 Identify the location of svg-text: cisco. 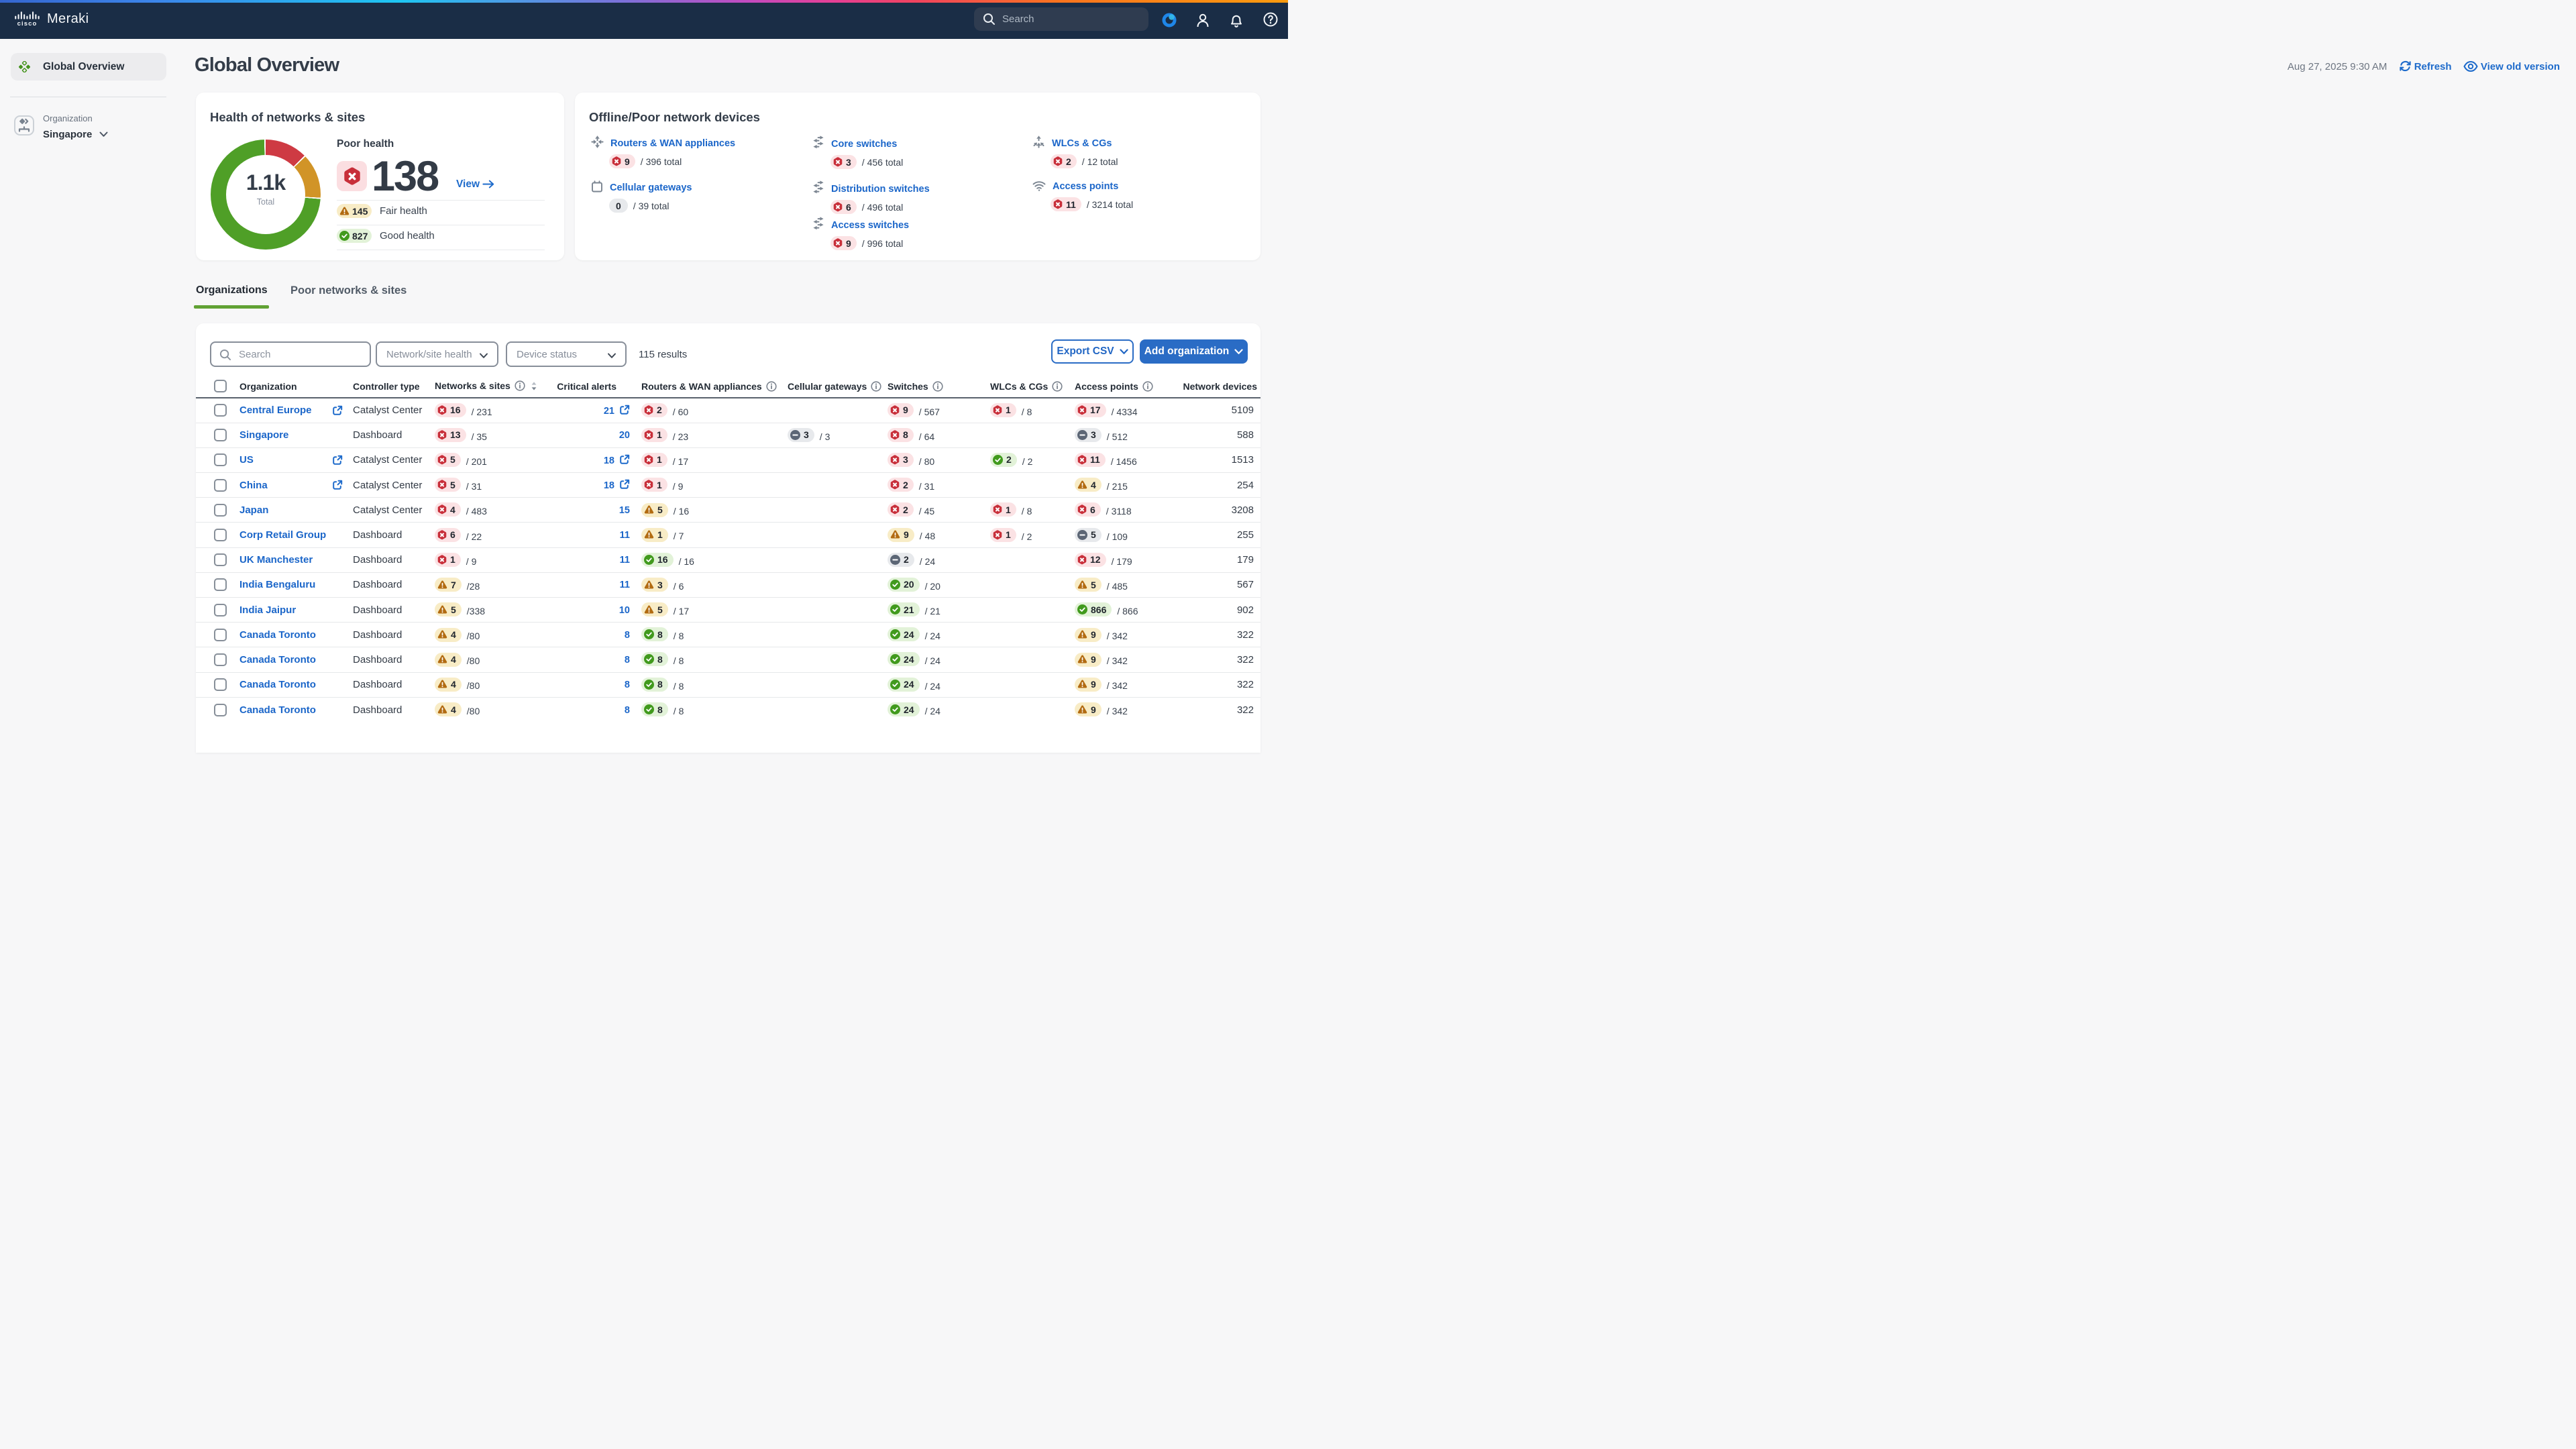
(27, 23).